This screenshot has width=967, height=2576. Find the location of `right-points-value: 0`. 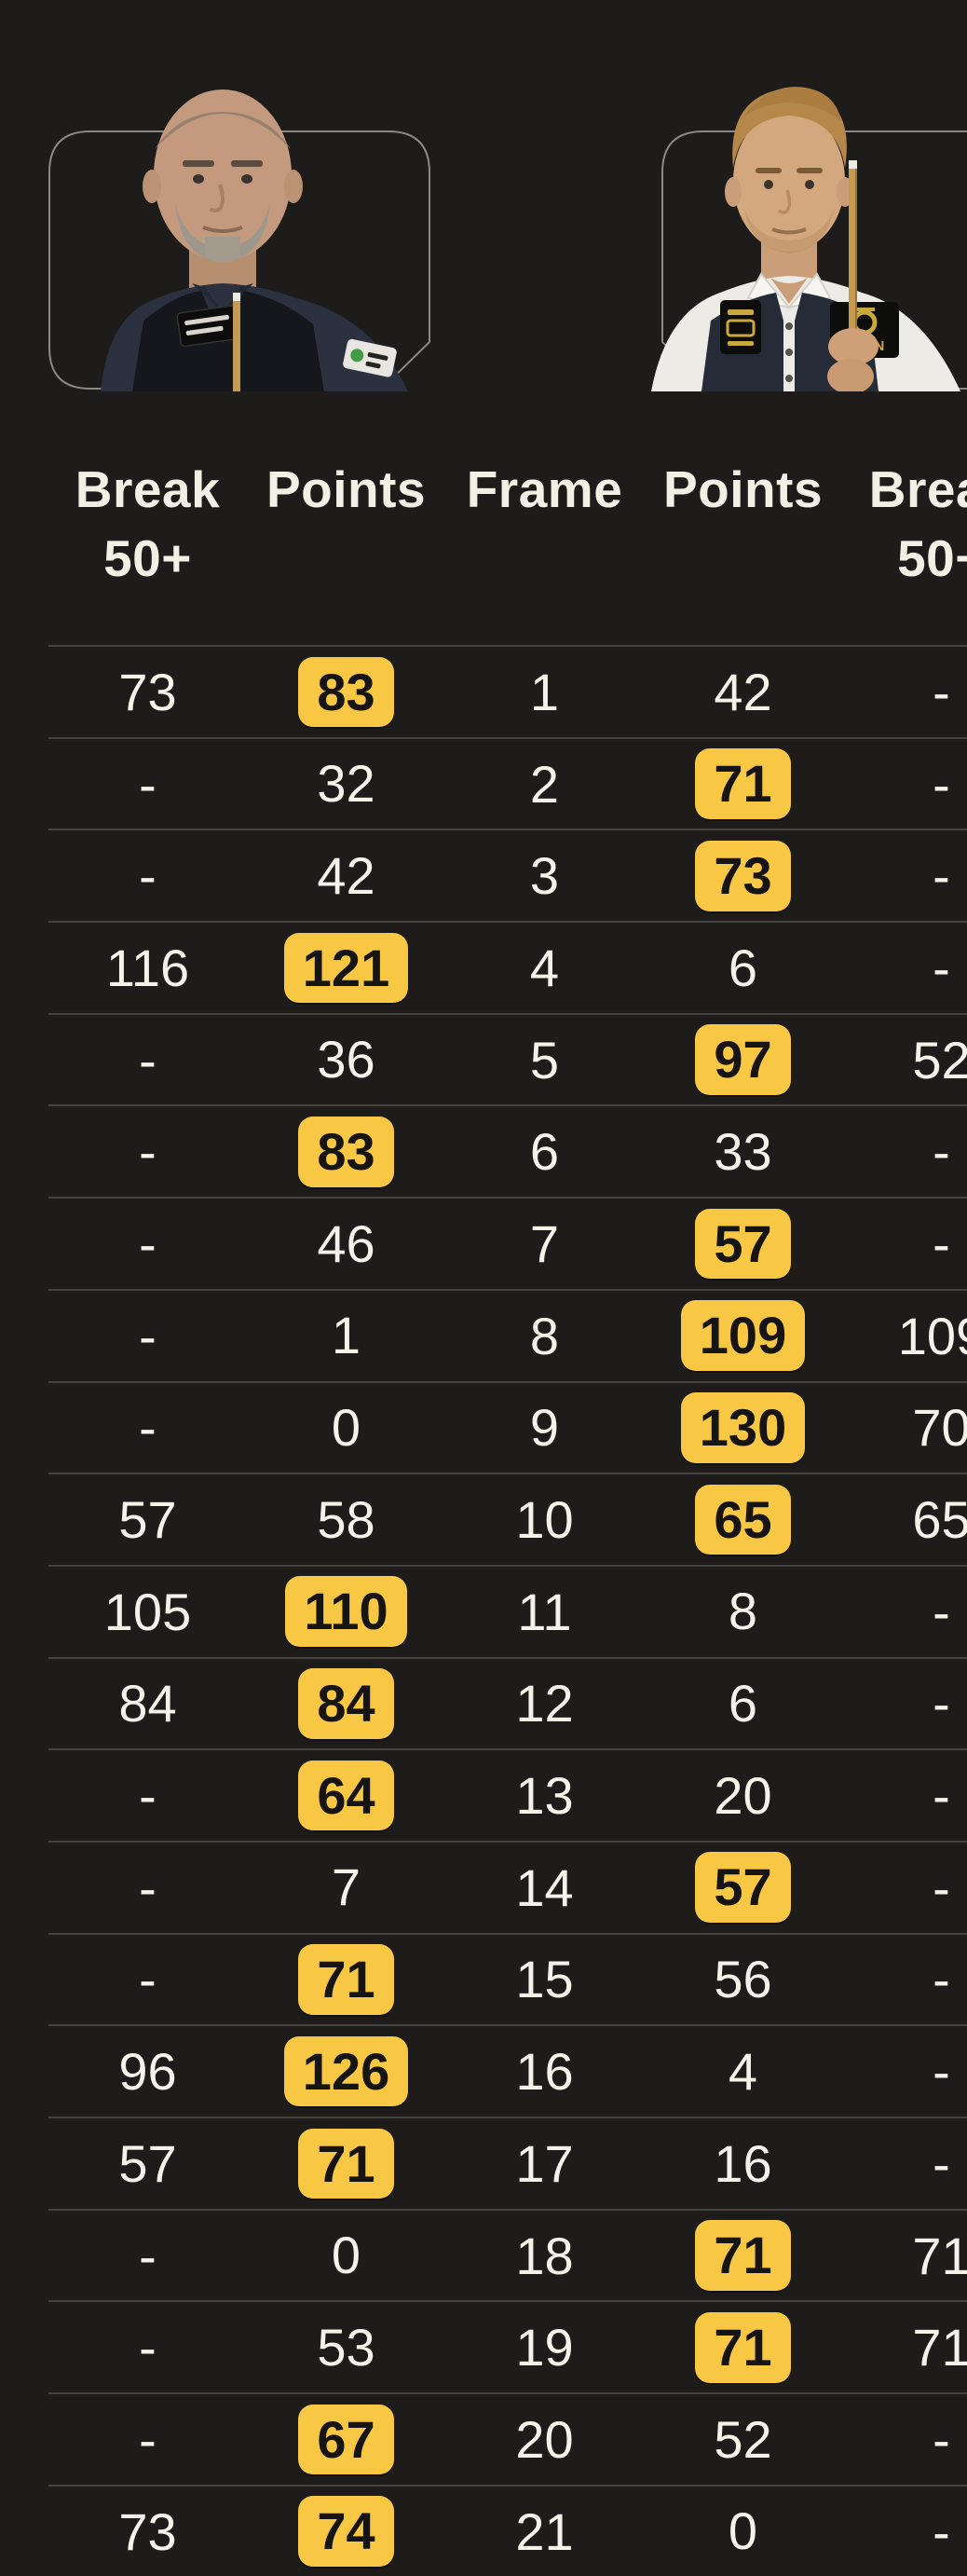

right-points-value: 0 is located at coordinates (743, 2531).